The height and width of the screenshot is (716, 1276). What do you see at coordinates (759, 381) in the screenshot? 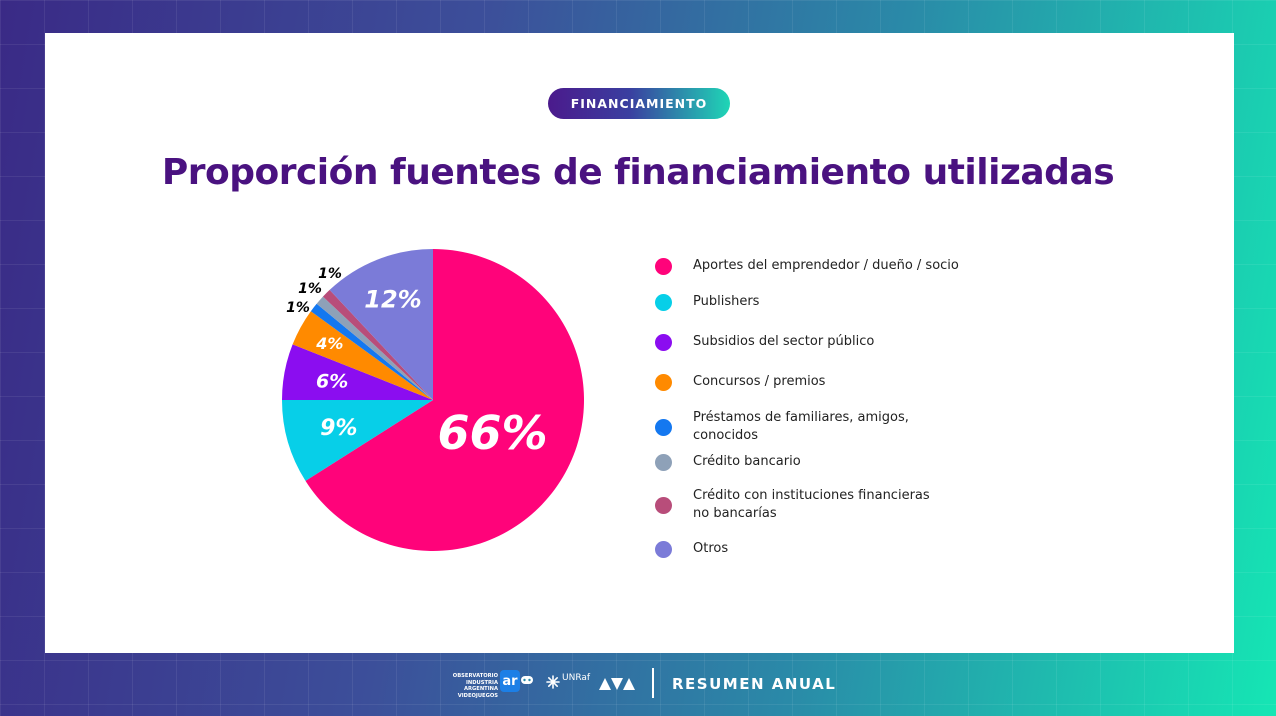
I see `legend-label: Concursos / premios` at bounding box center [759, 381].